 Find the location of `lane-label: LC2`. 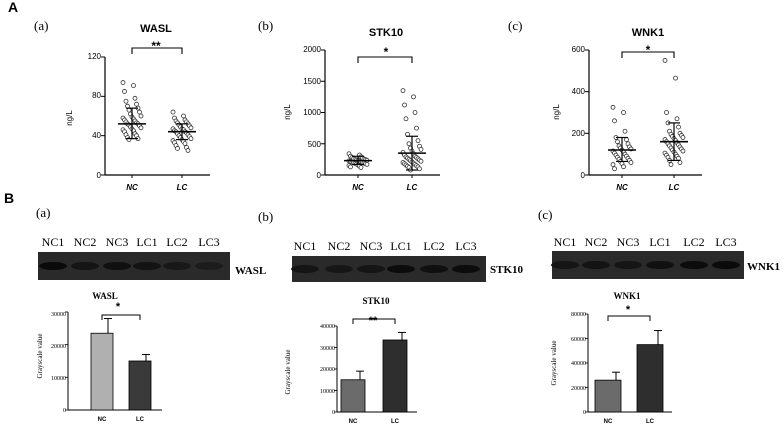

lane-label: LC2 is located at coordinates (693, 242).